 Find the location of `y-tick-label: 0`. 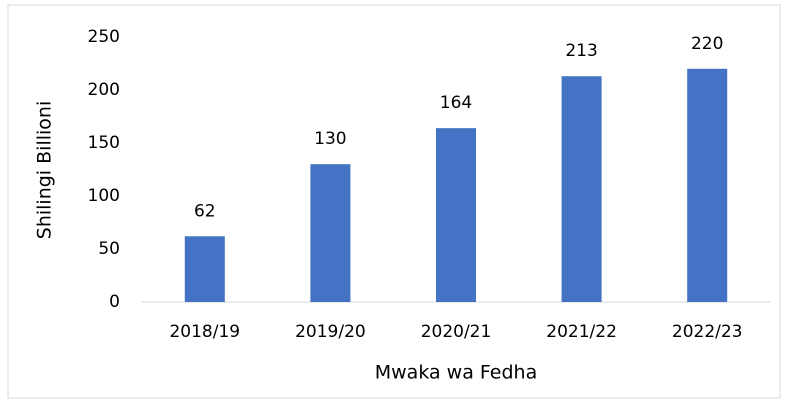

y-tick-label: 0 is located at coordinates (114, 302).